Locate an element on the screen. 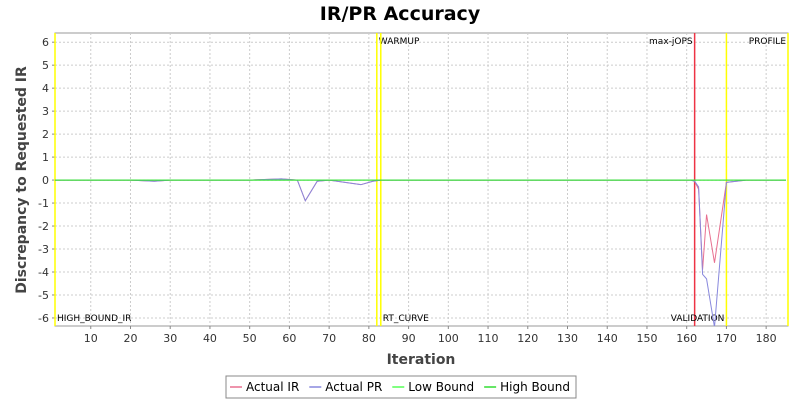  marker-label: RT_CURVE is located at coordinates (406, 319).